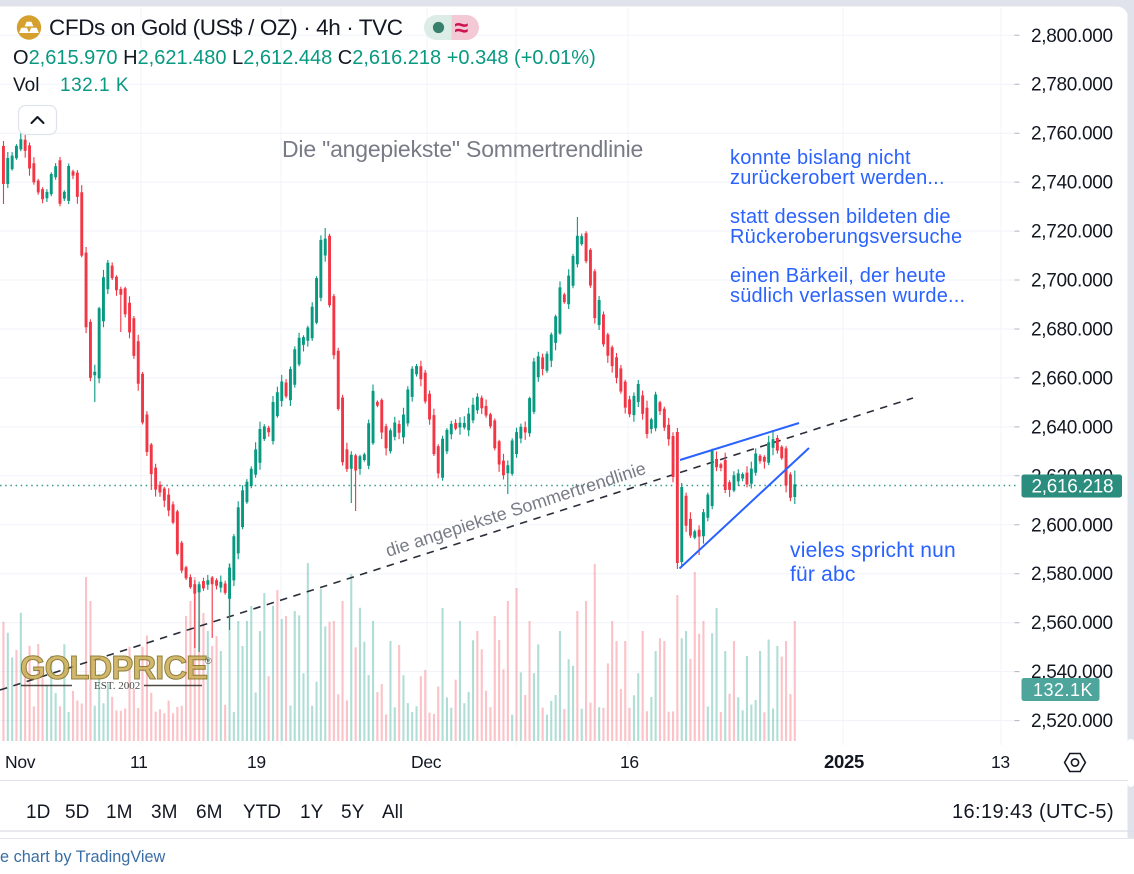 The width and height of the screenshot is (1134, 874). I want to click on svg-text: 2,760.000, so click(1072, 134).